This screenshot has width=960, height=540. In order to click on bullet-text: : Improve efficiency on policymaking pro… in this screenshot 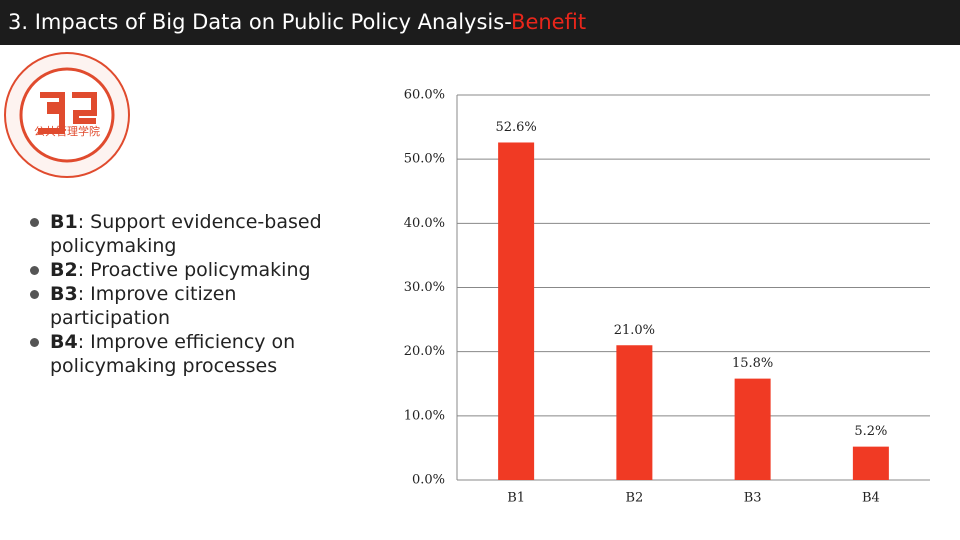, I will do `click(173, 354)`.